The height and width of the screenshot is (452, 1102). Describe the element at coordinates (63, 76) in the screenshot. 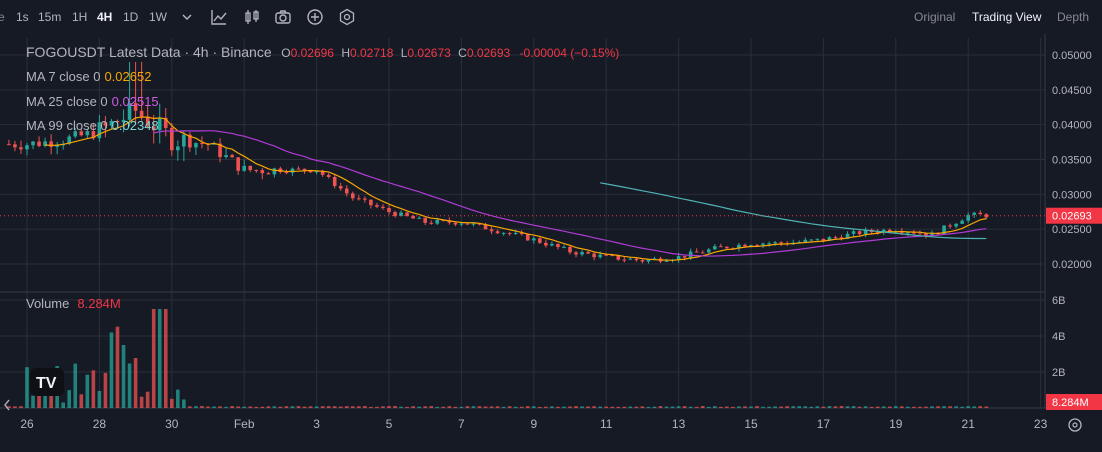

I see `ma7-label: MA 7 close 0` at that location.